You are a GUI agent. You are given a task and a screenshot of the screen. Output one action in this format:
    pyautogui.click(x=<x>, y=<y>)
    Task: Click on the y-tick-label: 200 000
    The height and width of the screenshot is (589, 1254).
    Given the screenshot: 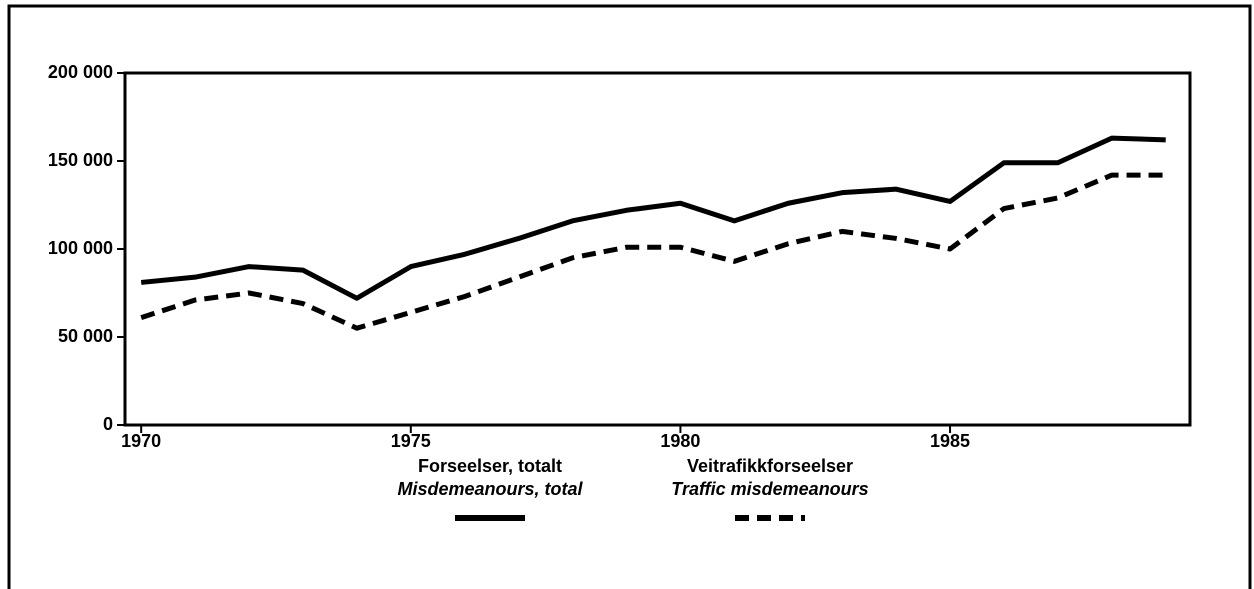 What is the action you would take?
    pyautogui.click(x=80, y=72)
    